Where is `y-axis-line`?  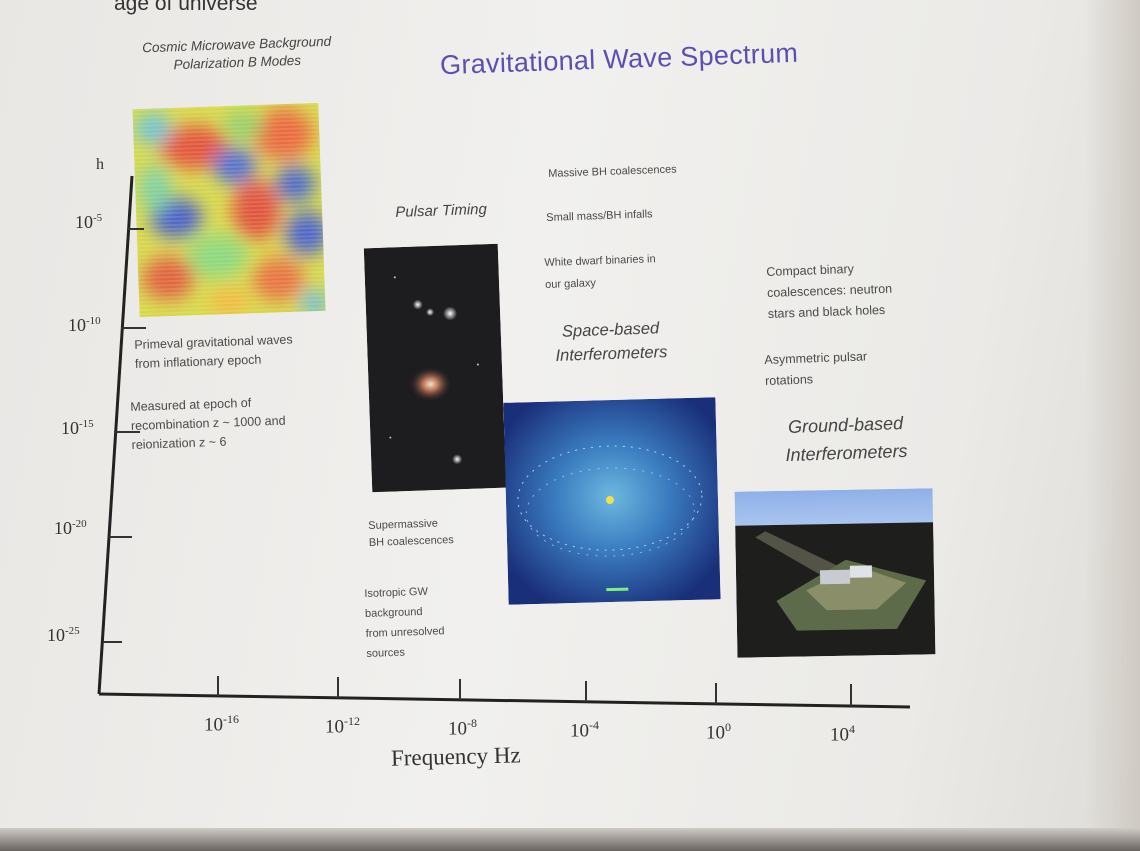
y-axis-line is located at coordinates (115, 435).